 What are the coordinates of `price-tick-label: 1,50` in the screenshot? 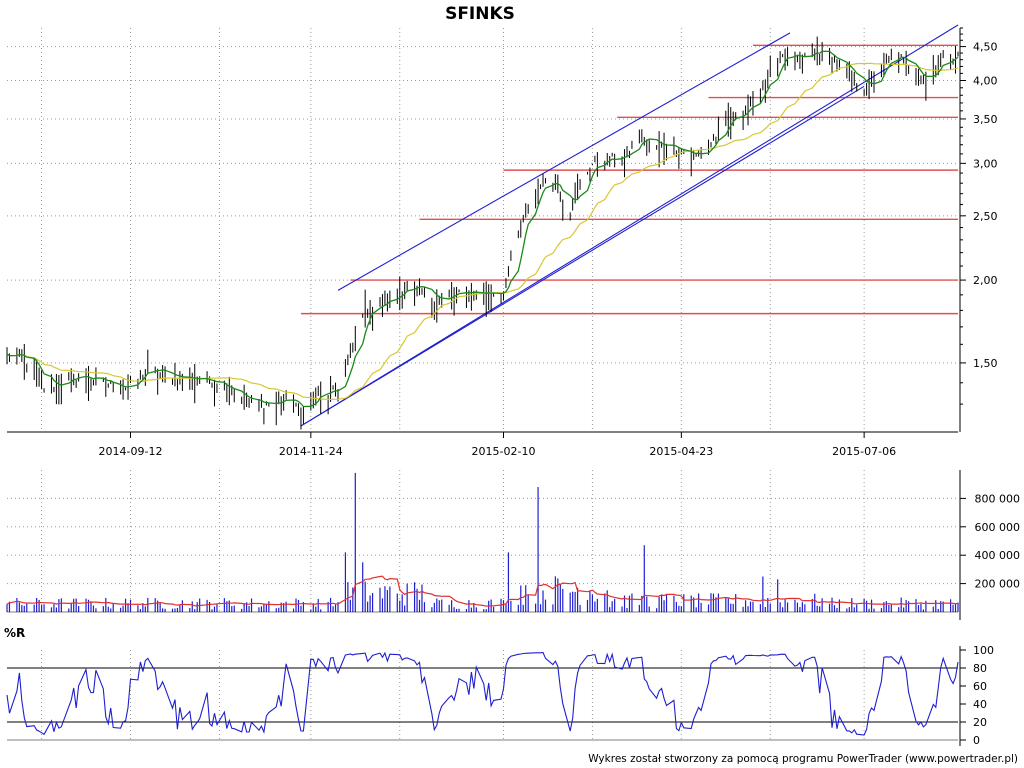 It's located at (985, 363).